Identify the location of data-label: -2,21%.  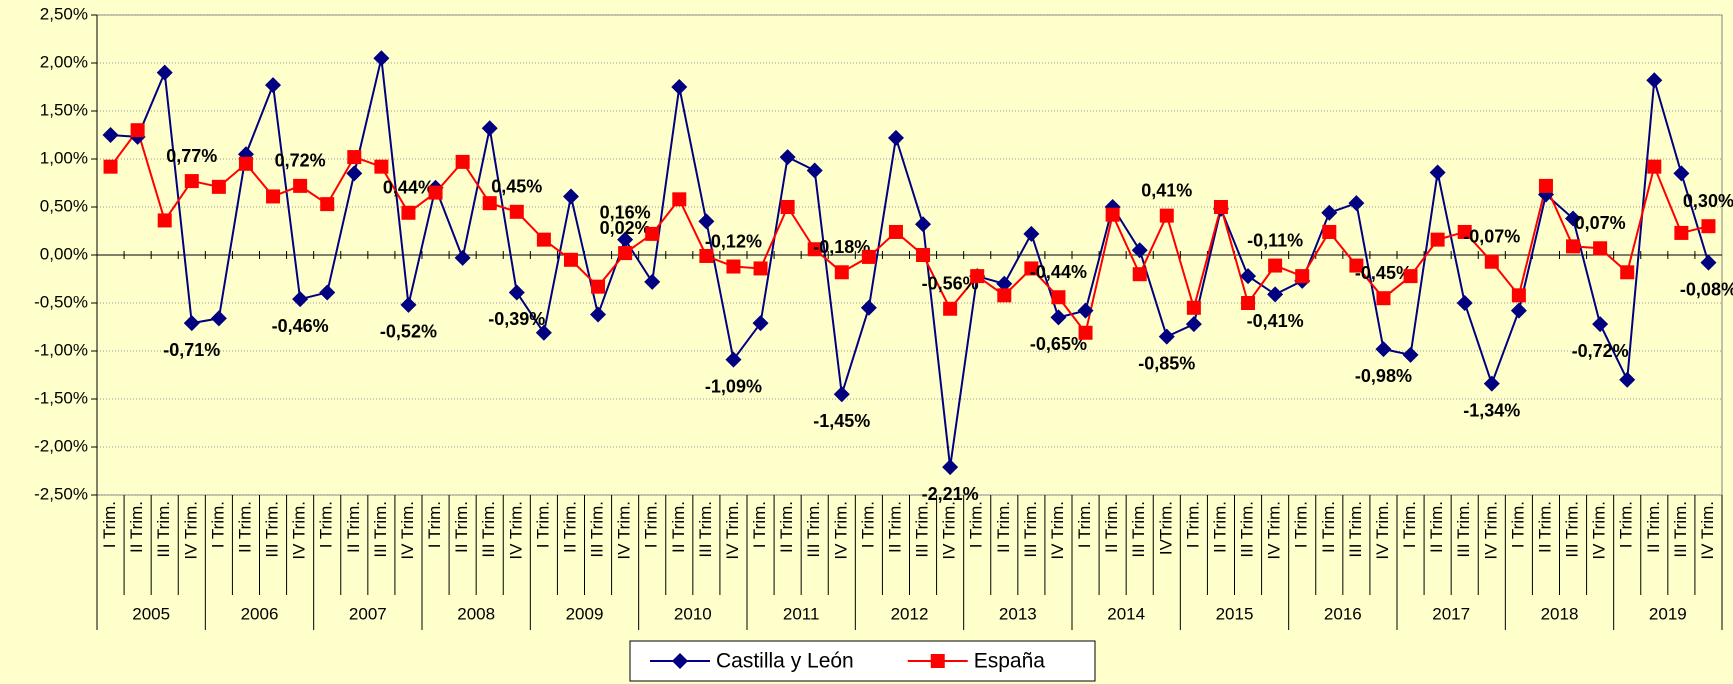
(950, 494).